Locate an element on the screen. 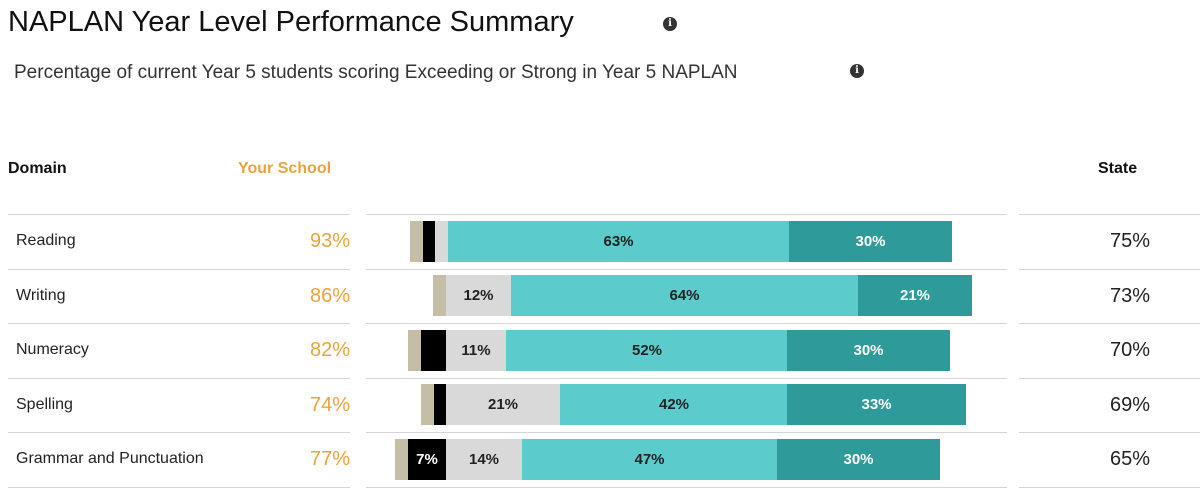 This screenshot has width=1200, height=500. bar-segment-exceeding-low: 63% is located at coordinates (618, 241).